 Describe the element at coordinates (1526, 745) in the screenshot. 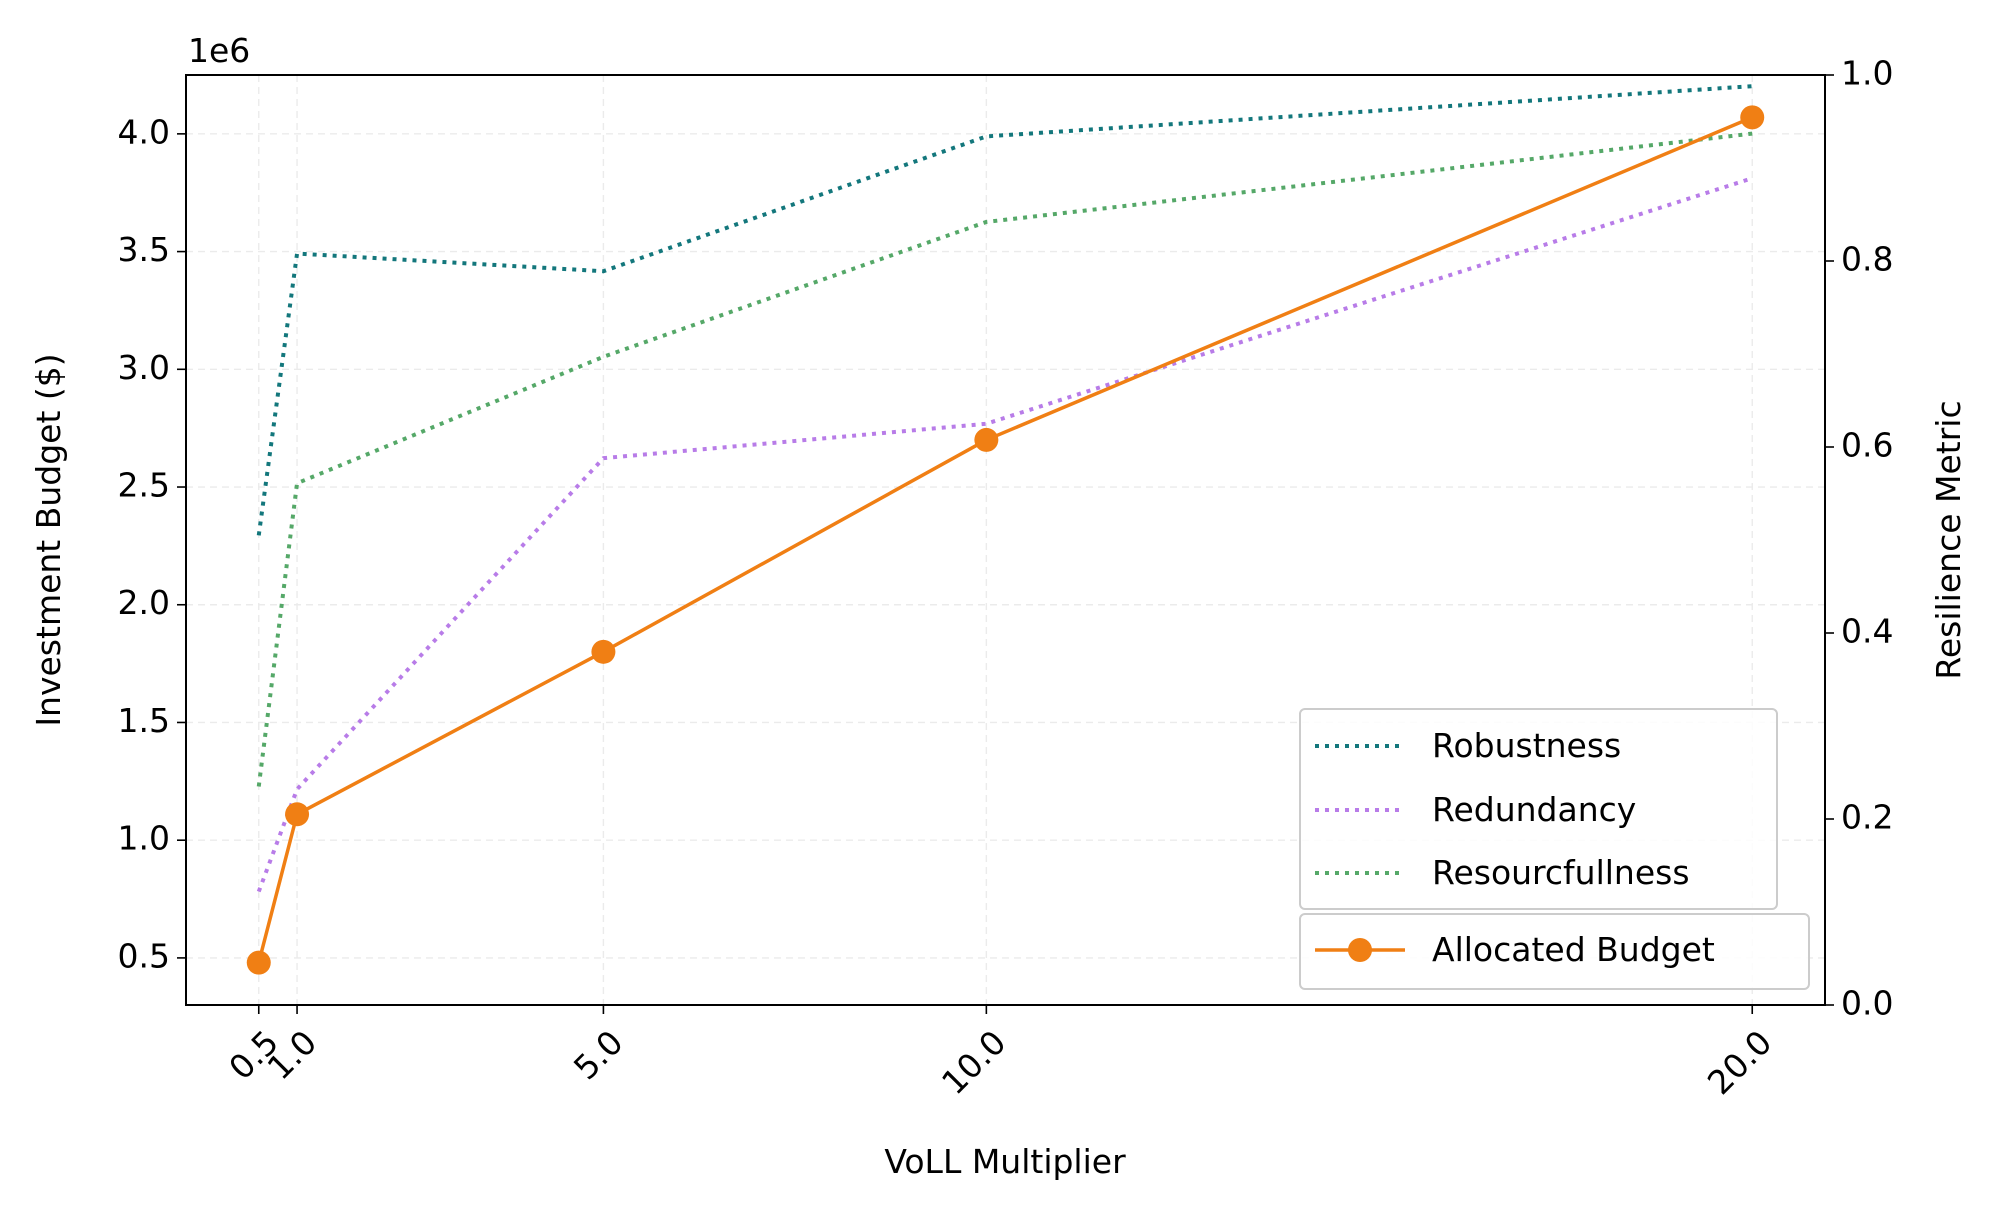

I see `legend-label-robustness: Robustness` at that location.